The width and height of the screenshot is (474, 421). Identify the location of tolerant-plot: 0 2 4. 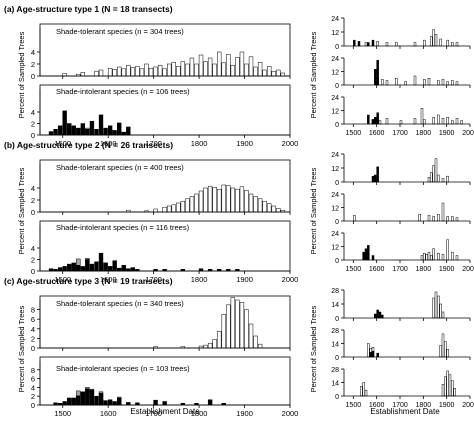
(161, 188).